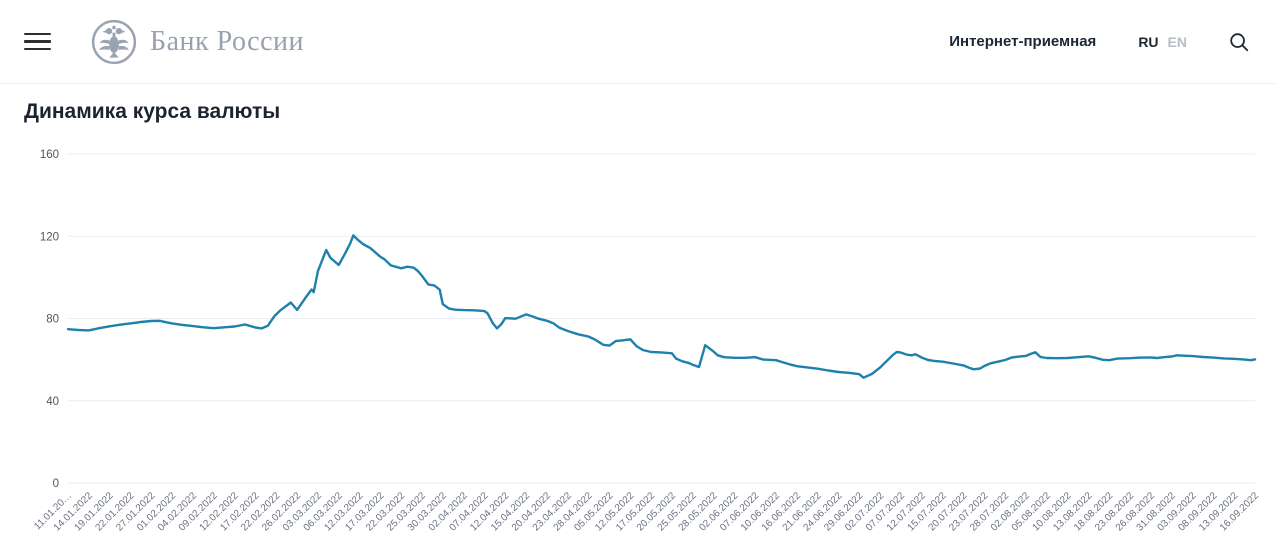 The image size is (1275, 560). I want to click on header-nav: Интернет-приемная RU EN, so click(1099, 42).